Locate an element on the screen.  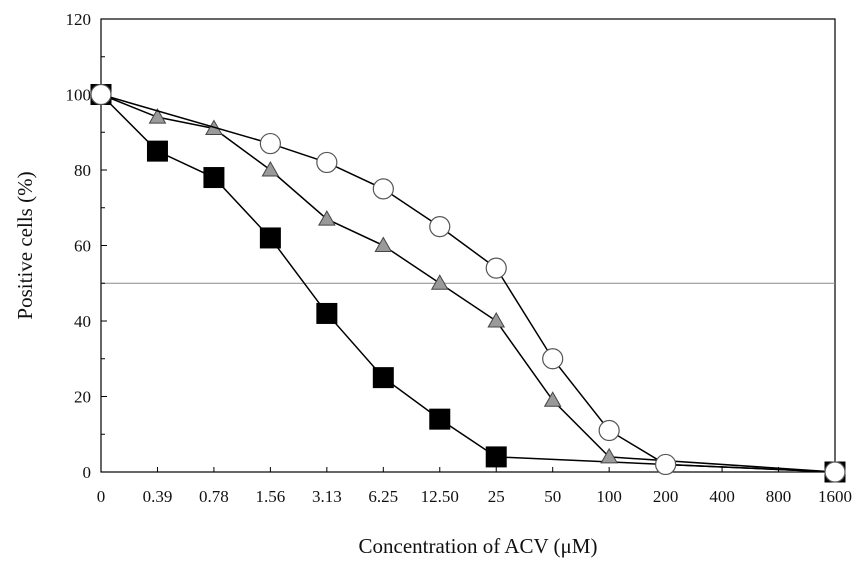
x-tick-label: 25 is located at coordinates (496, 496).